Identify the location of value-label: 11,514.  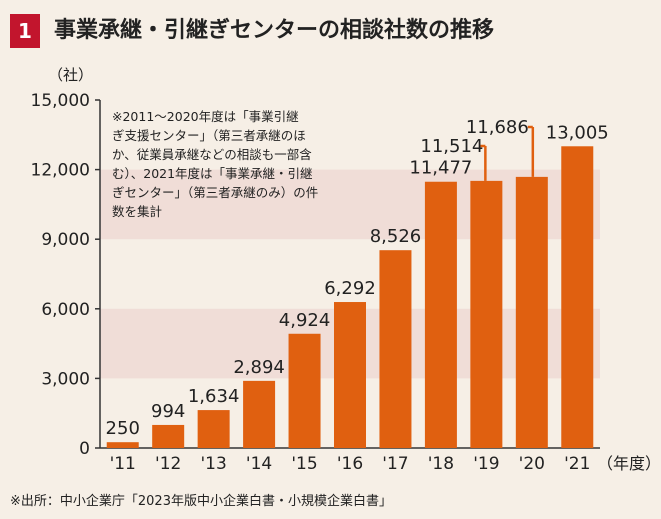
(451, 146).